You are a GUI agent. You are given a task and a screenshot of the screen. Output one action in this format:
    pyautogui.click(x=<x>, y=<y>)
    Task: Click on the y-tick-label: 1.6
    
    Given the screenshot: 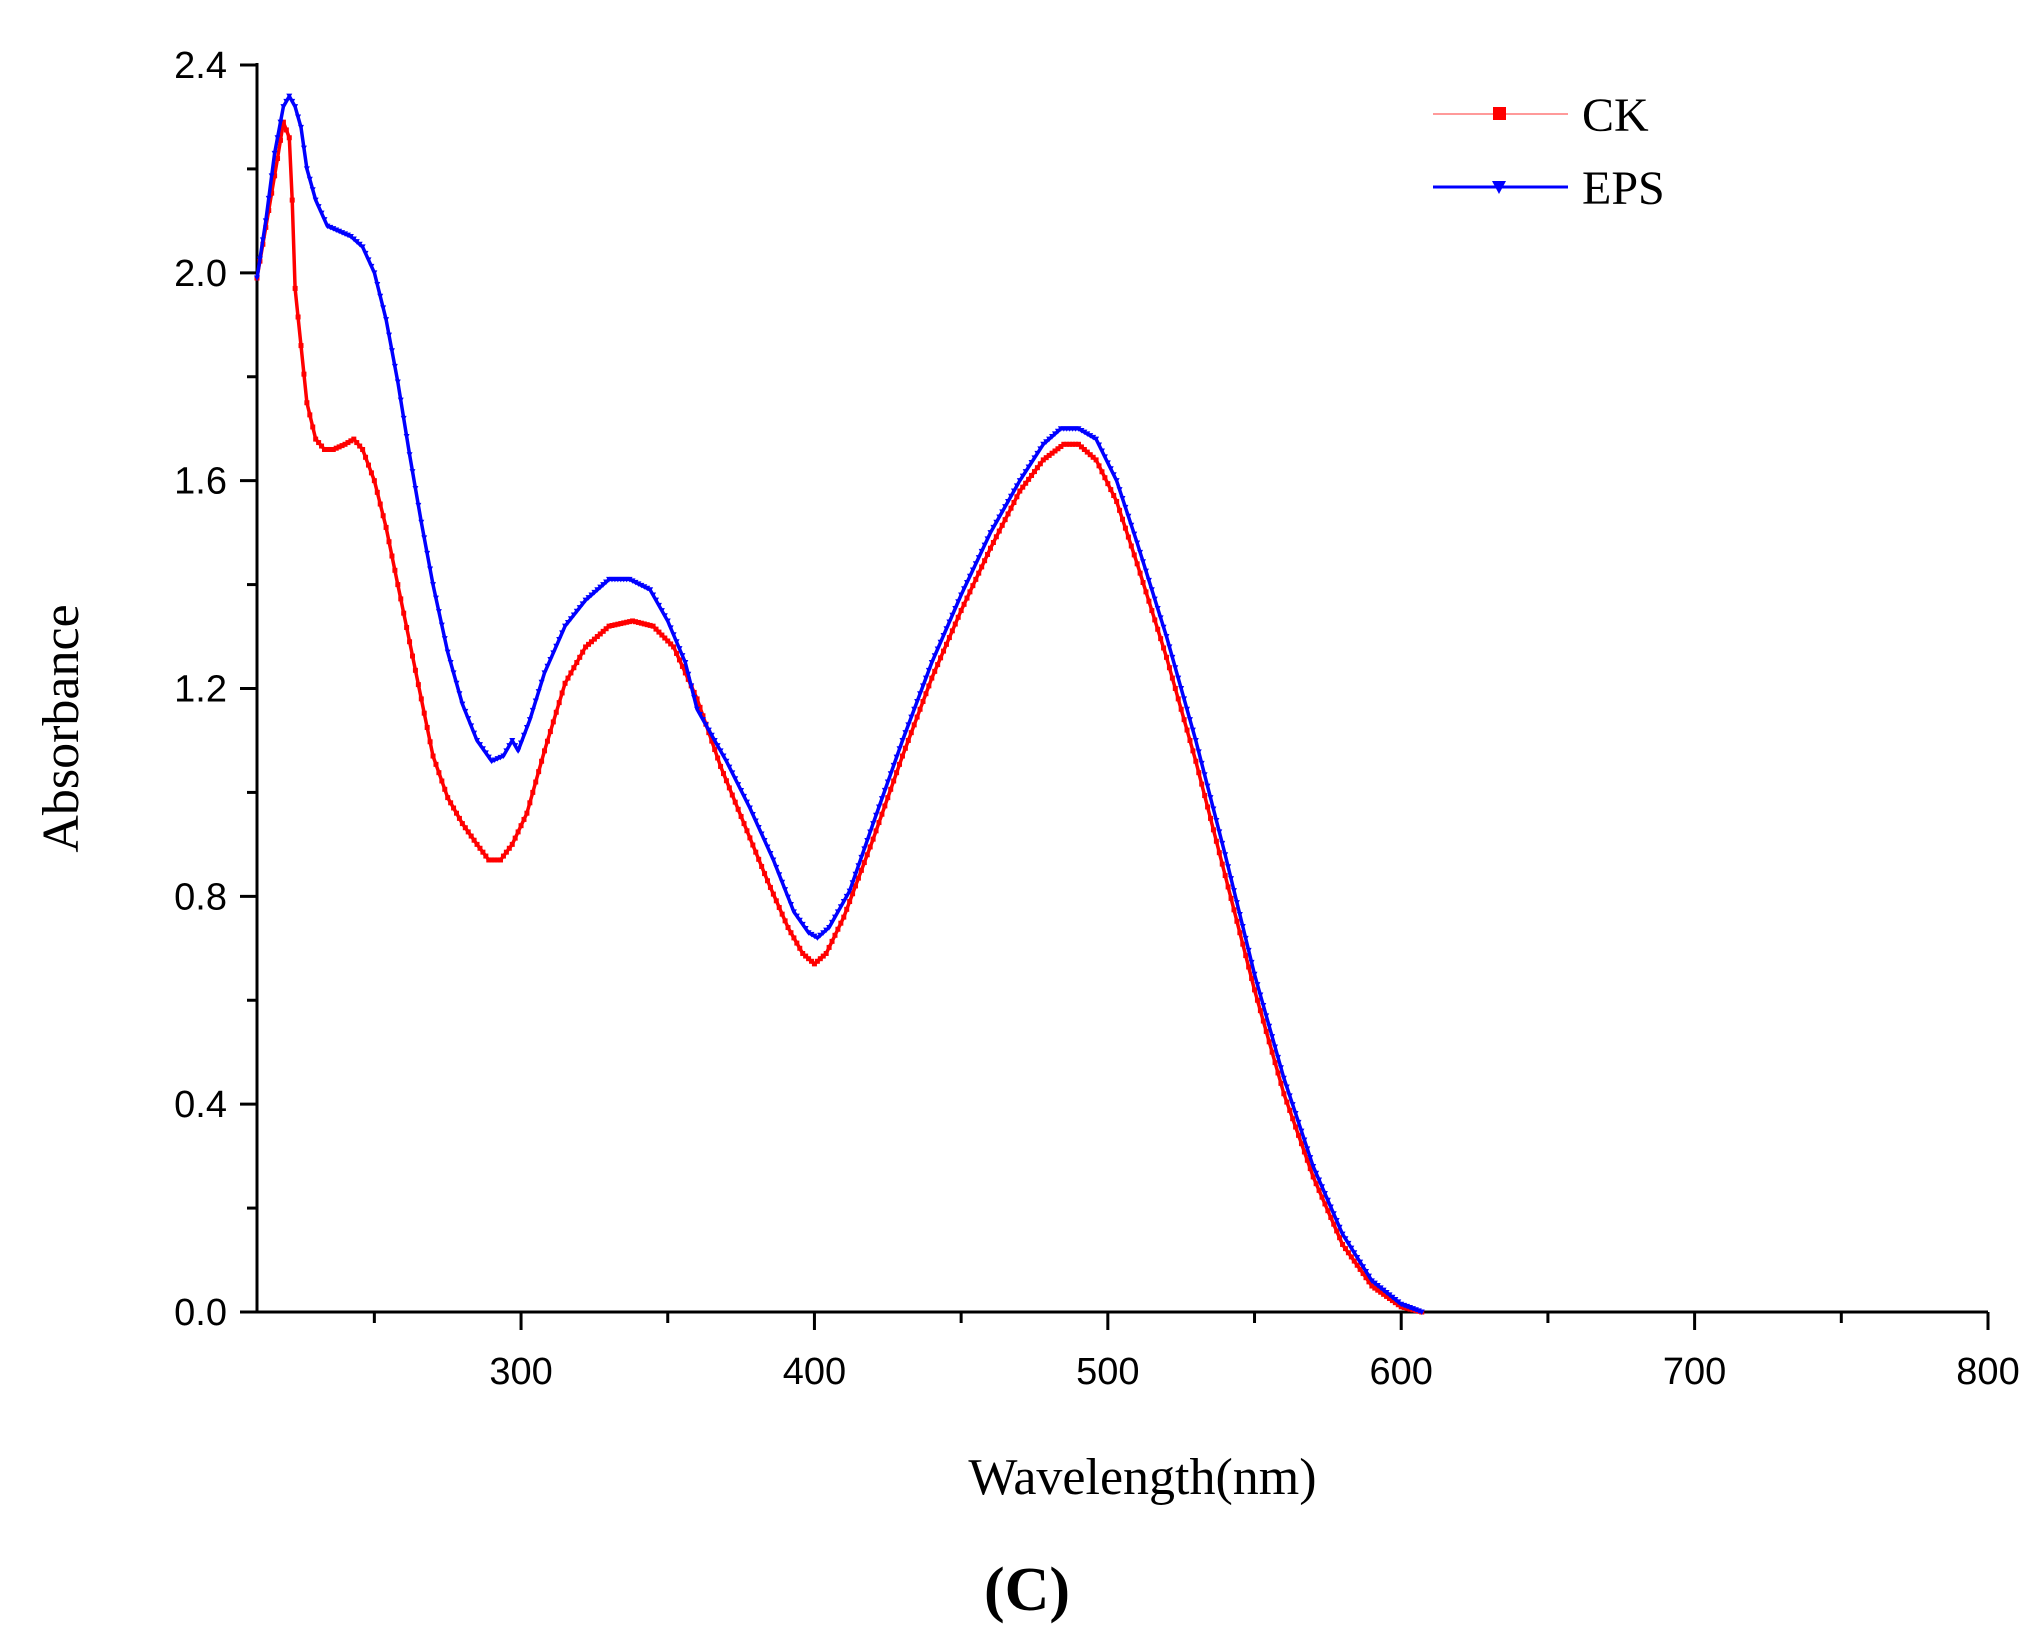 What is the action you would take?
    pyautogui.click(x=200, y=482)
    